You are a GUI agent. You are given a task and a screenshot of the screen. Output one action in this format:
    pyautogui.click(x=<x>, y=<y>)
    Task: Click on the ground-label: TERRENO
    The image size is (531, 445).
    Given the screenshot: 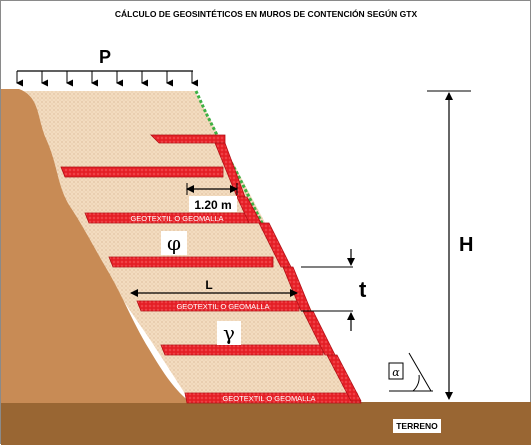 What is the action you would take?
    pyautogui.click(x=417, y=426)
    